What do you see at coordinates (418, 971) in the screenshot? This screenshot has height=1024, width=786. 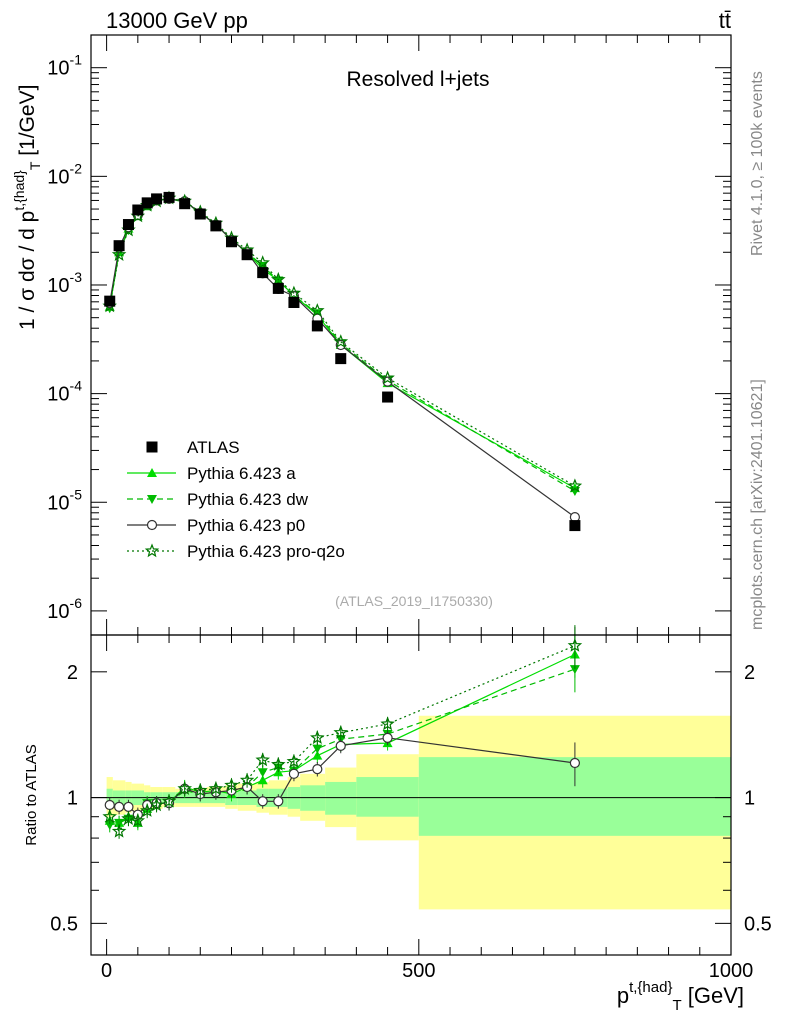 I see `x-tick-label: 500` at bounding box center [418, 971].